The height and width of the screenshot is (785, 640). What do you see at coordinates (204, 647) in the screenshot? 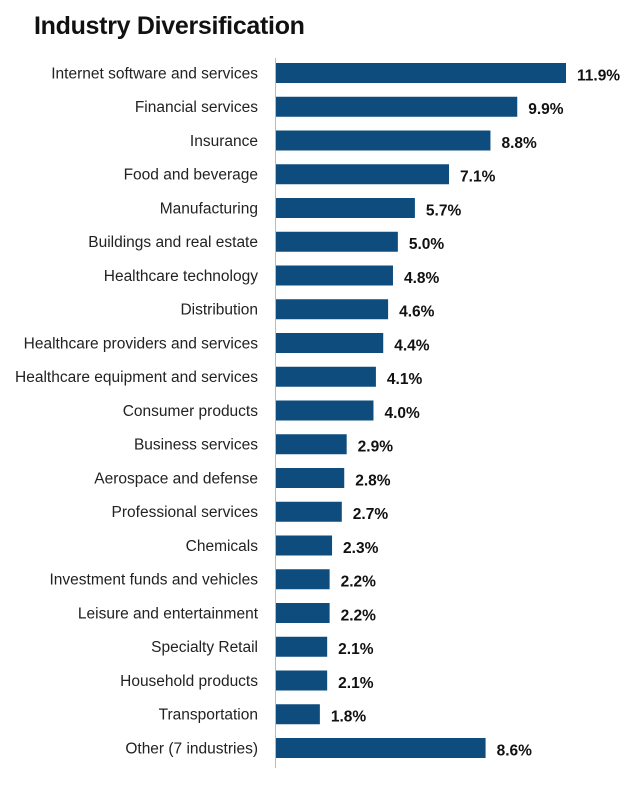
I see `category-label: Specialty Retail` at bounding box center [204, 647].